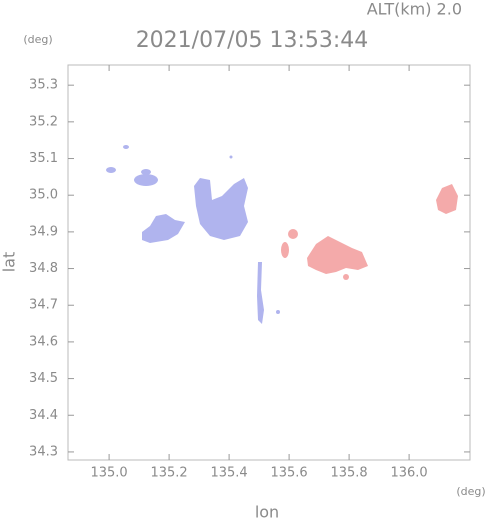 Image resolution: width=491 pixels, height=521 pixels. Describe the element at coordinates (470, 491) in the screenshot. I see `x-unit: (deg)` at that location.